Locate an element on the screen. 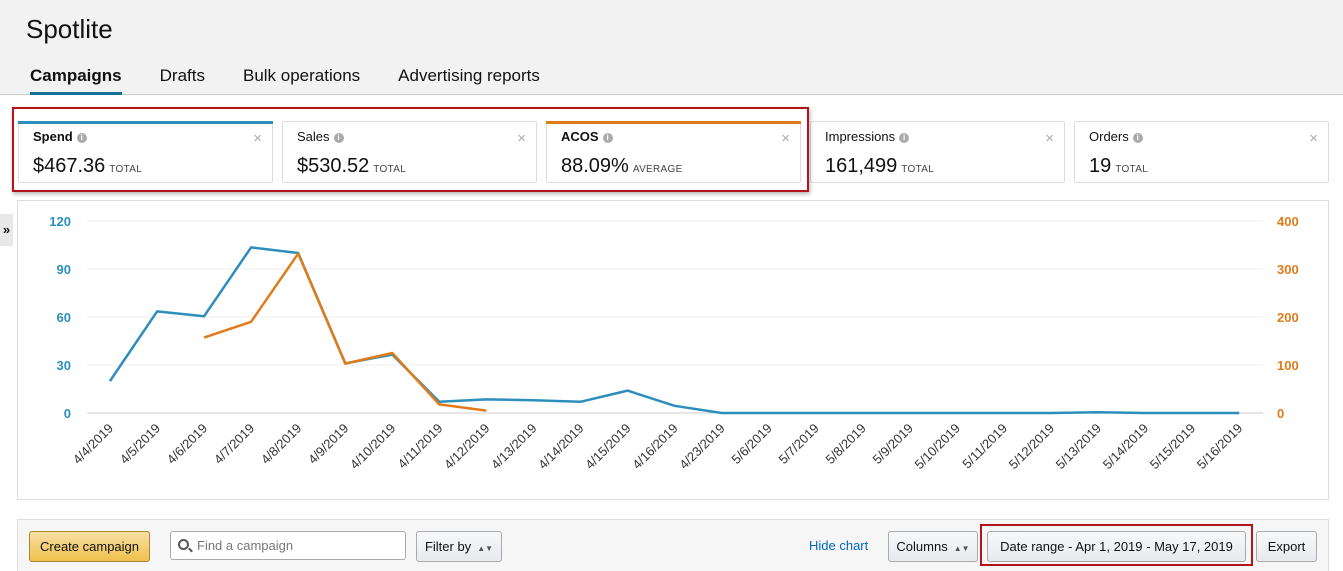 The image size is (1343, 571). metric-label: Spend is located at coordinates (53, 136).